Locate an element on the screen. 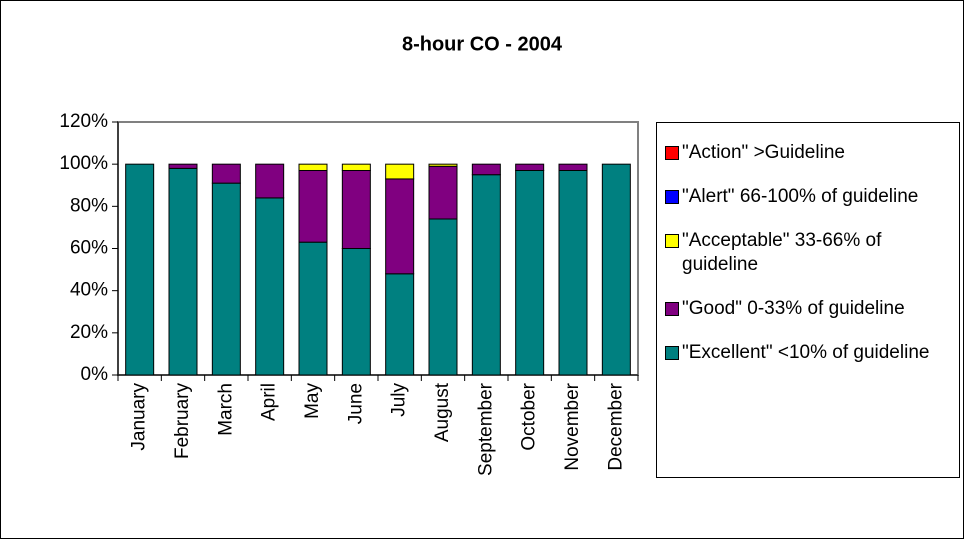  legend-entry: "Good" 0-33% of guideline is located at coordinates (812, 309).